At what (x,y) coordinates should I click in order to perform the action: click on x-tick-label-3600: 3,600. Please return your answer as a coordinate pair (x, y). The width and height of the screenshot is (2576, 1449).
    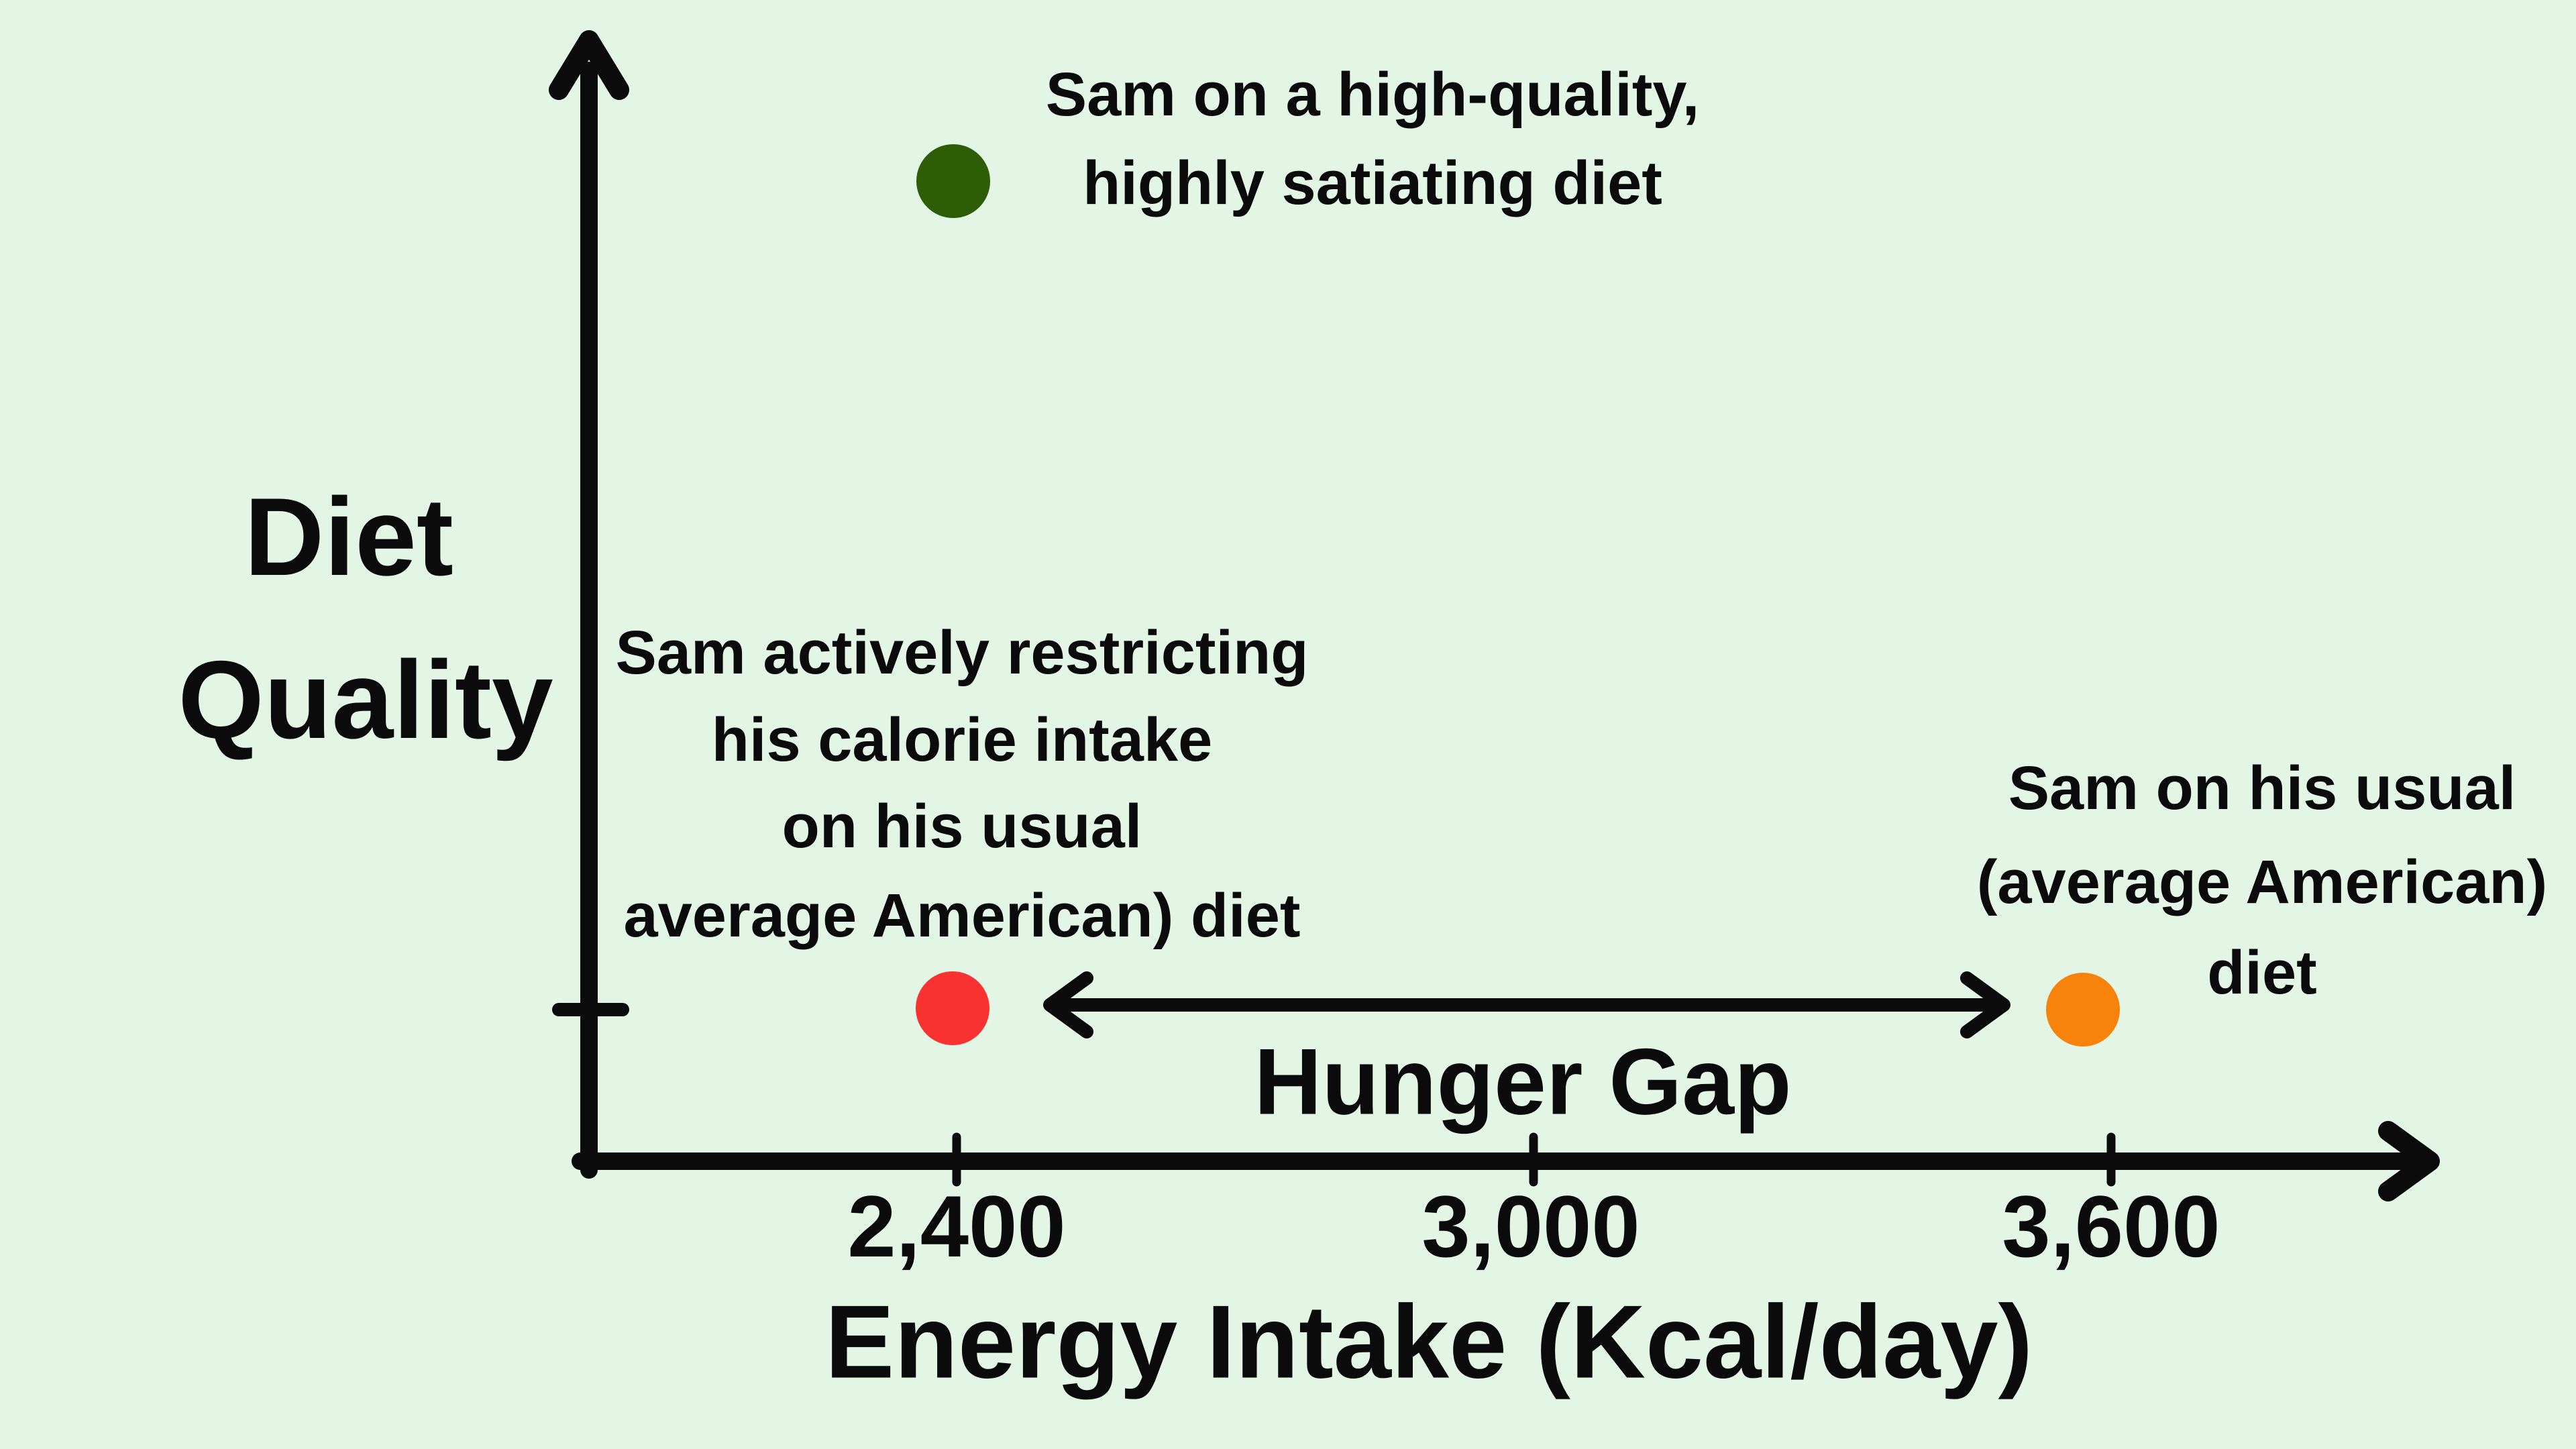
    Looking at the image, I should click on (2111, 1226).